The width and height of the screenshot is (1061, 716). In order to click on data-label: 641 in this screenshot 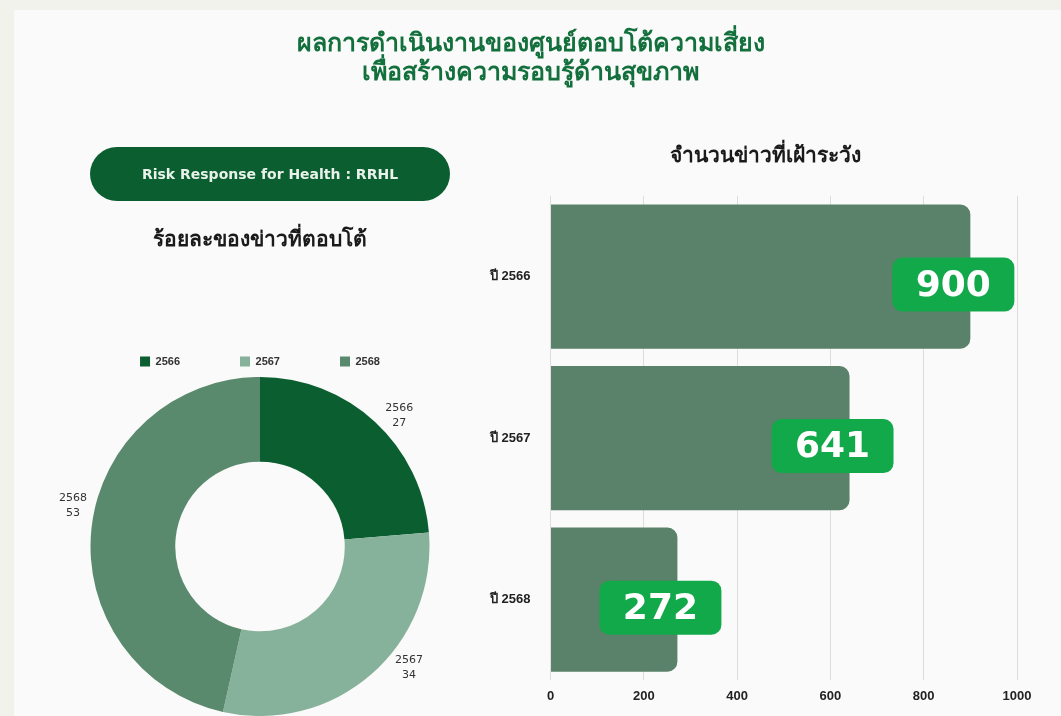, I will do `click(832, 445)`.